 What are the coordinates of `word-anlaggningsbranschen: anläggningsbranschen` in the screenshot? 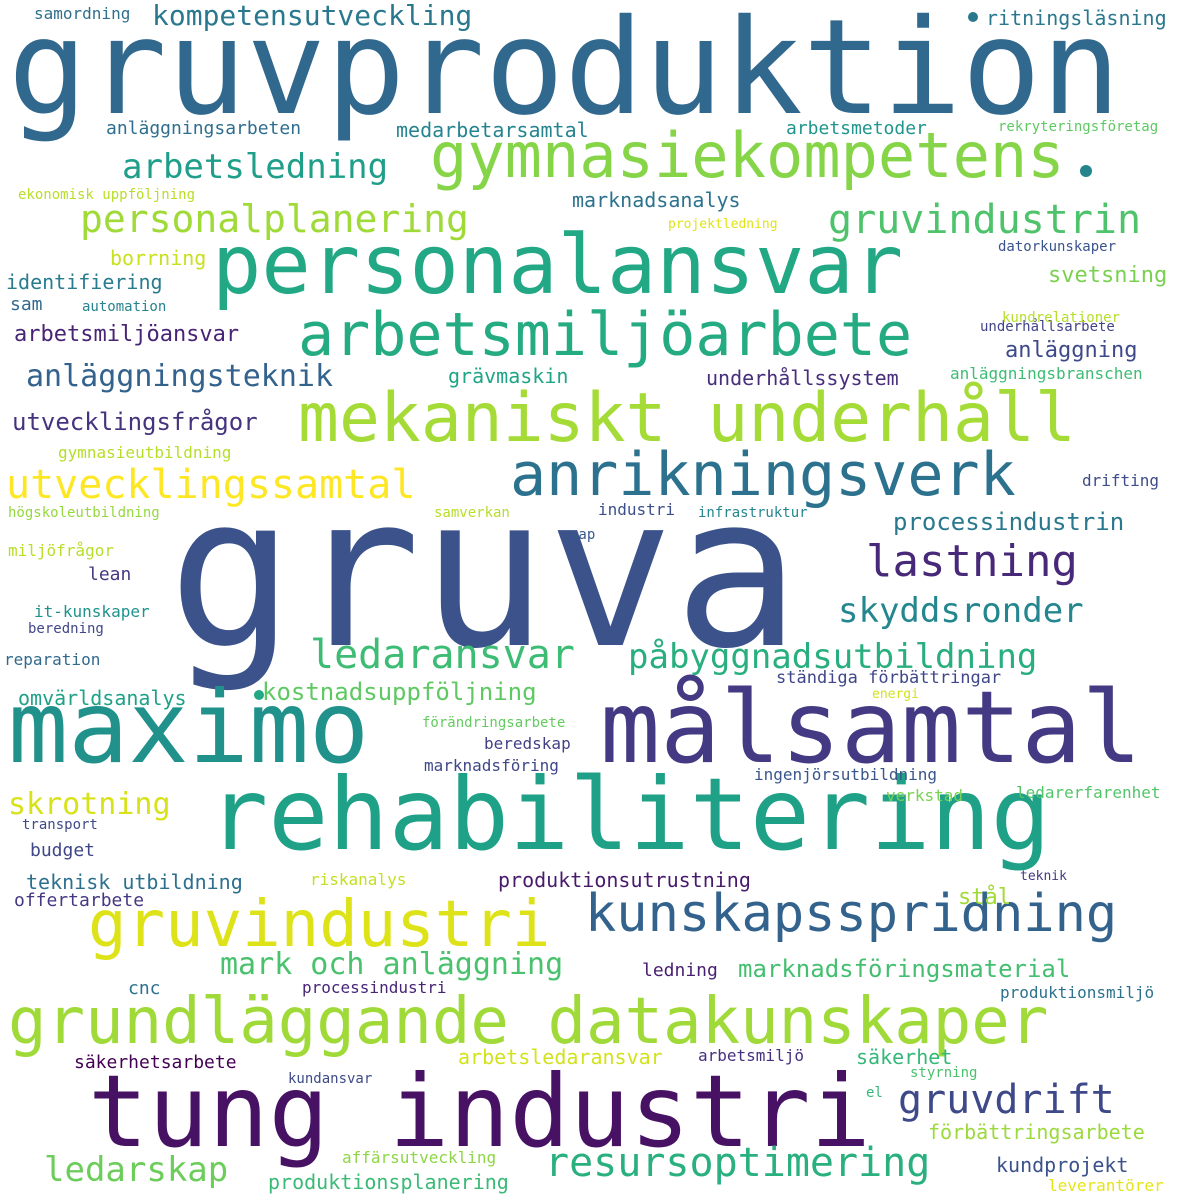 It's located at (1046, 373).